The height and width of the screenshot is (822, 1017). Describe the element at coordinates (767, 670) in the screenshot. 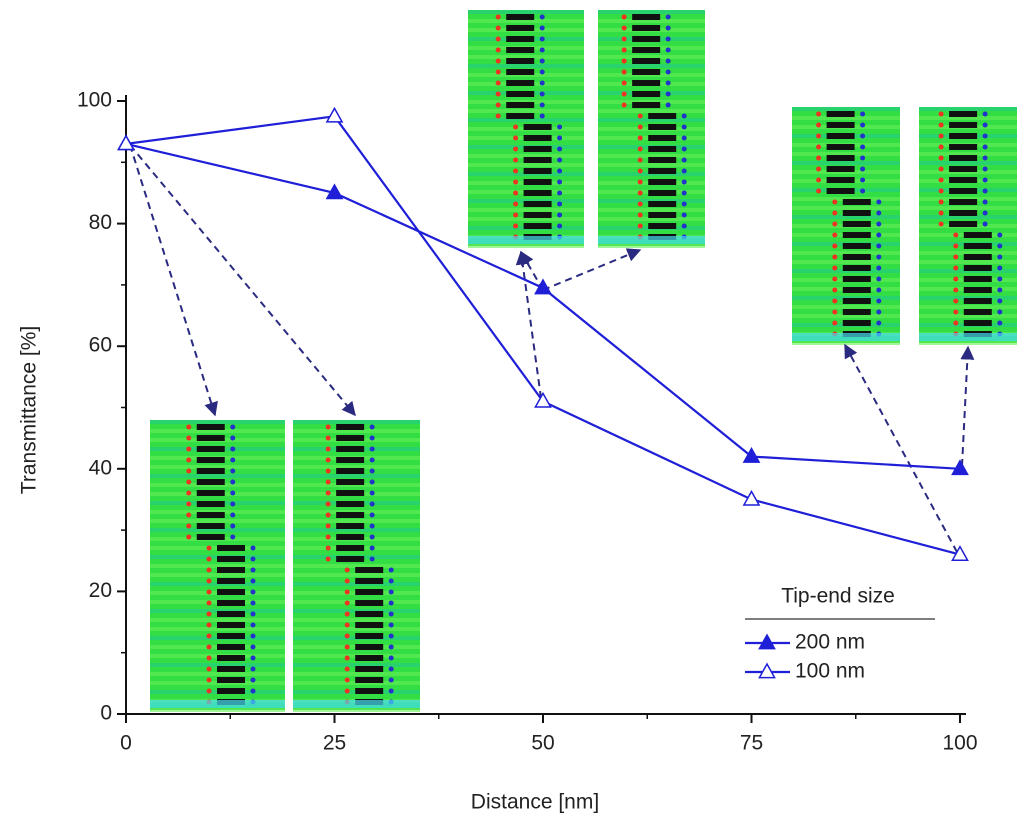

I see `legend-marker` at that location.